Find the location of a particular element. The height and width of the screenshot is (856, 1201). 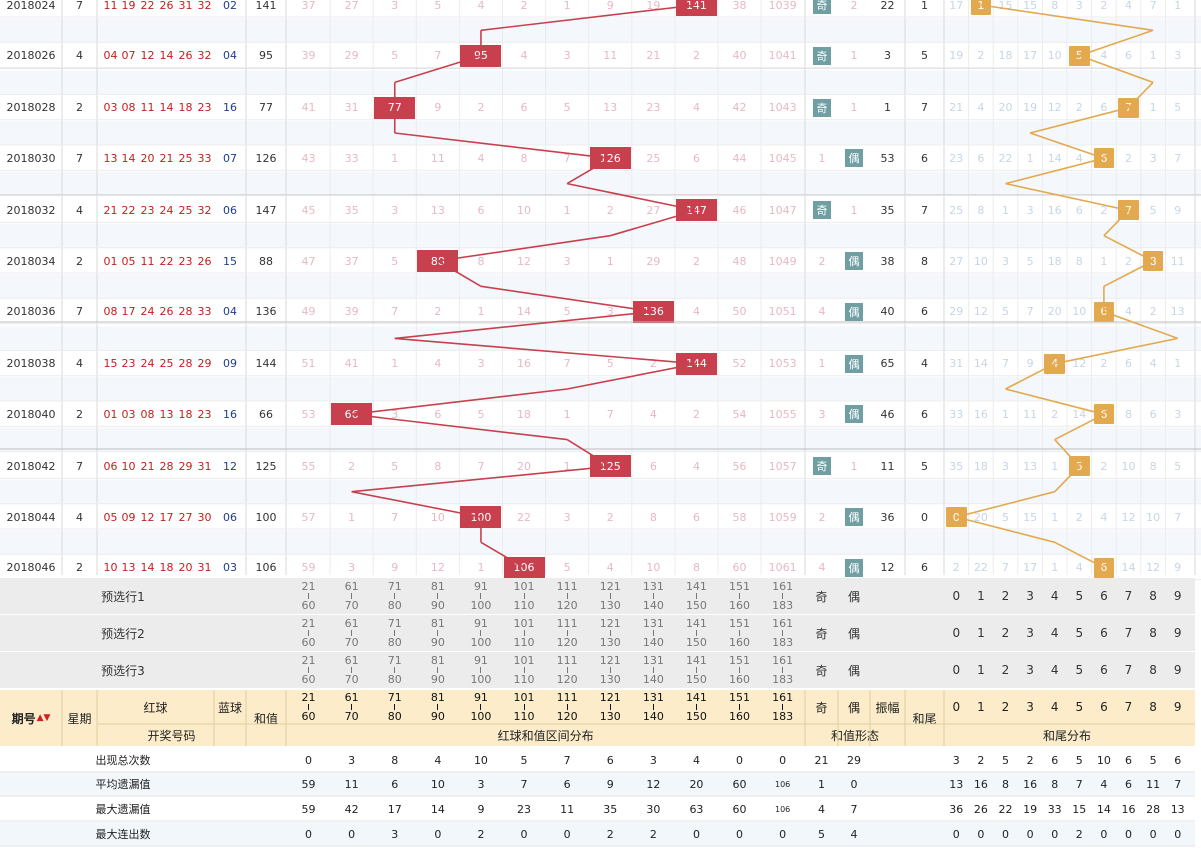

red-ball-number: 16 is located at coordinates (128, 184).